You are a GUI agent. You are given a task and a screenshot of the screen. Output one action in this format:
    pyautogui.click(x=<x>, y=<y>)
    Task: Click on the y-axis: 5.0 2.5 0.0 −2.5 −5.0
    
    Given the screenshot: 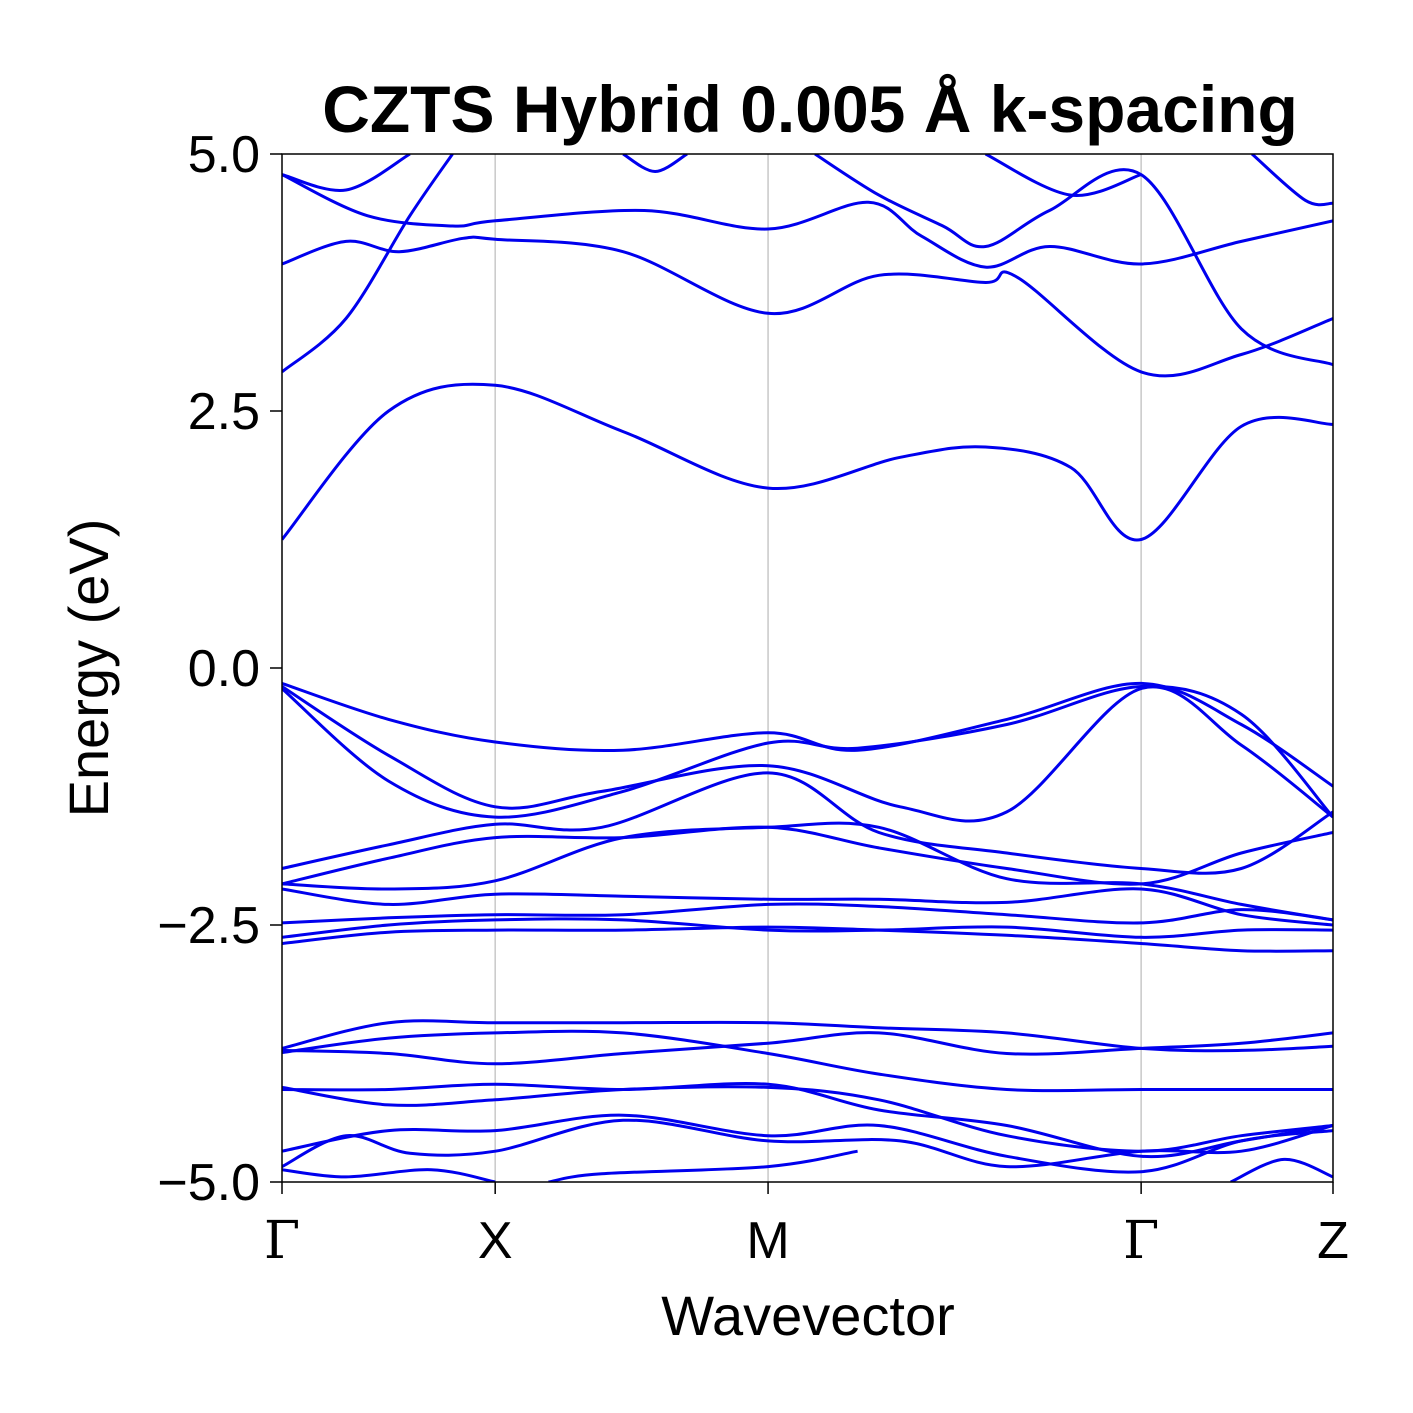 What is the action you would take?
    pyautogui.click(x=219, y=669)
    